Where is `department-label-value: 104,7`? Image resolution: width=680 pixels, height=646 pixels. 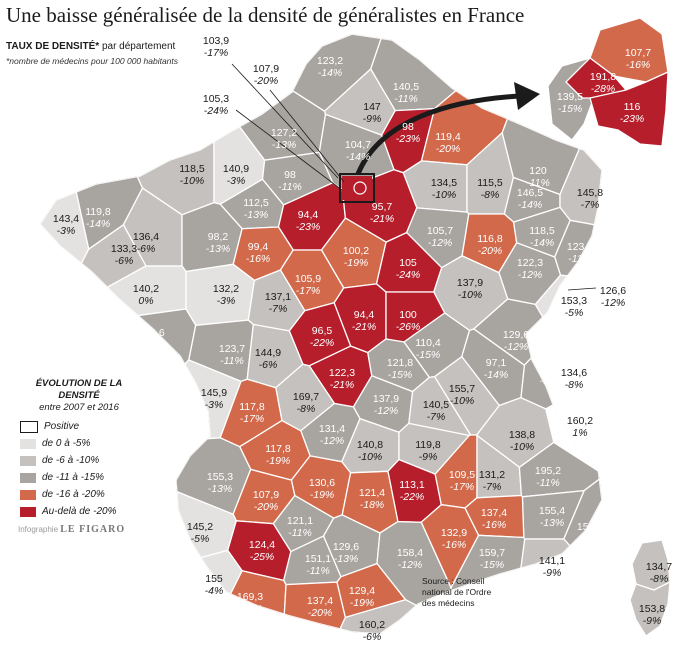 department-label-value: 104,7 is located at coordinates (358, 145).